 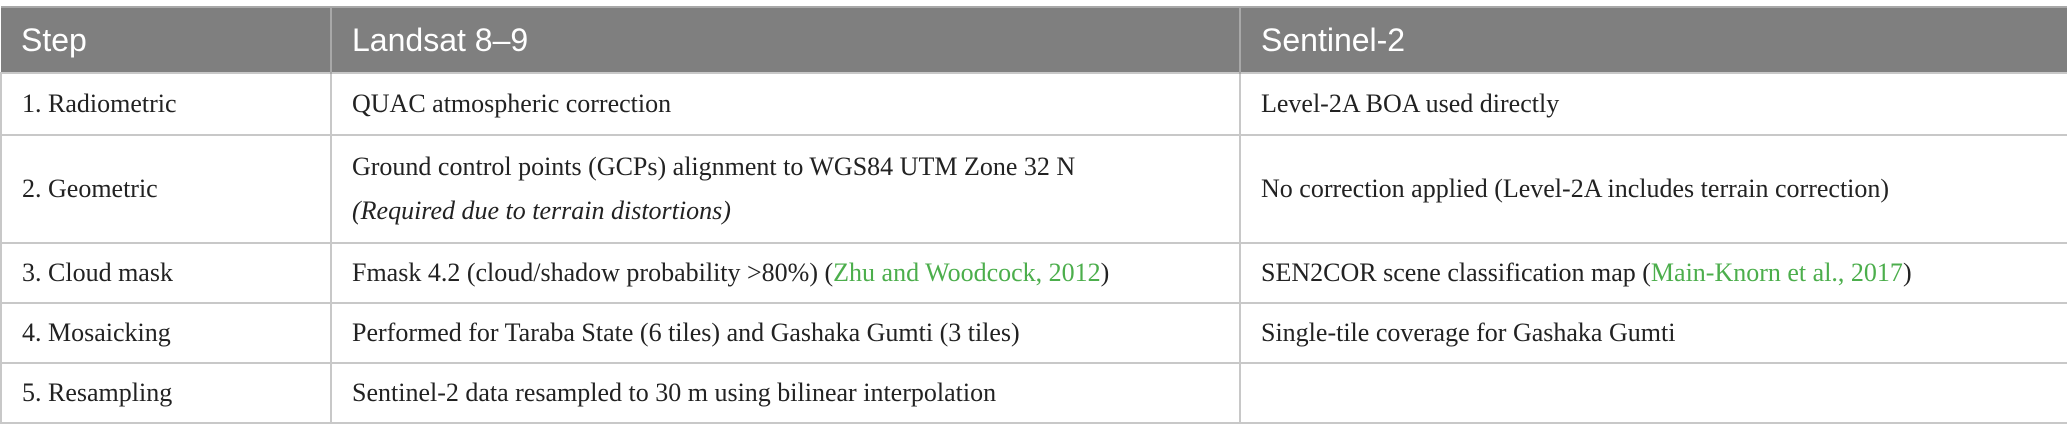 I want to click on sentinel-cell, so click(x=1653, y=393).